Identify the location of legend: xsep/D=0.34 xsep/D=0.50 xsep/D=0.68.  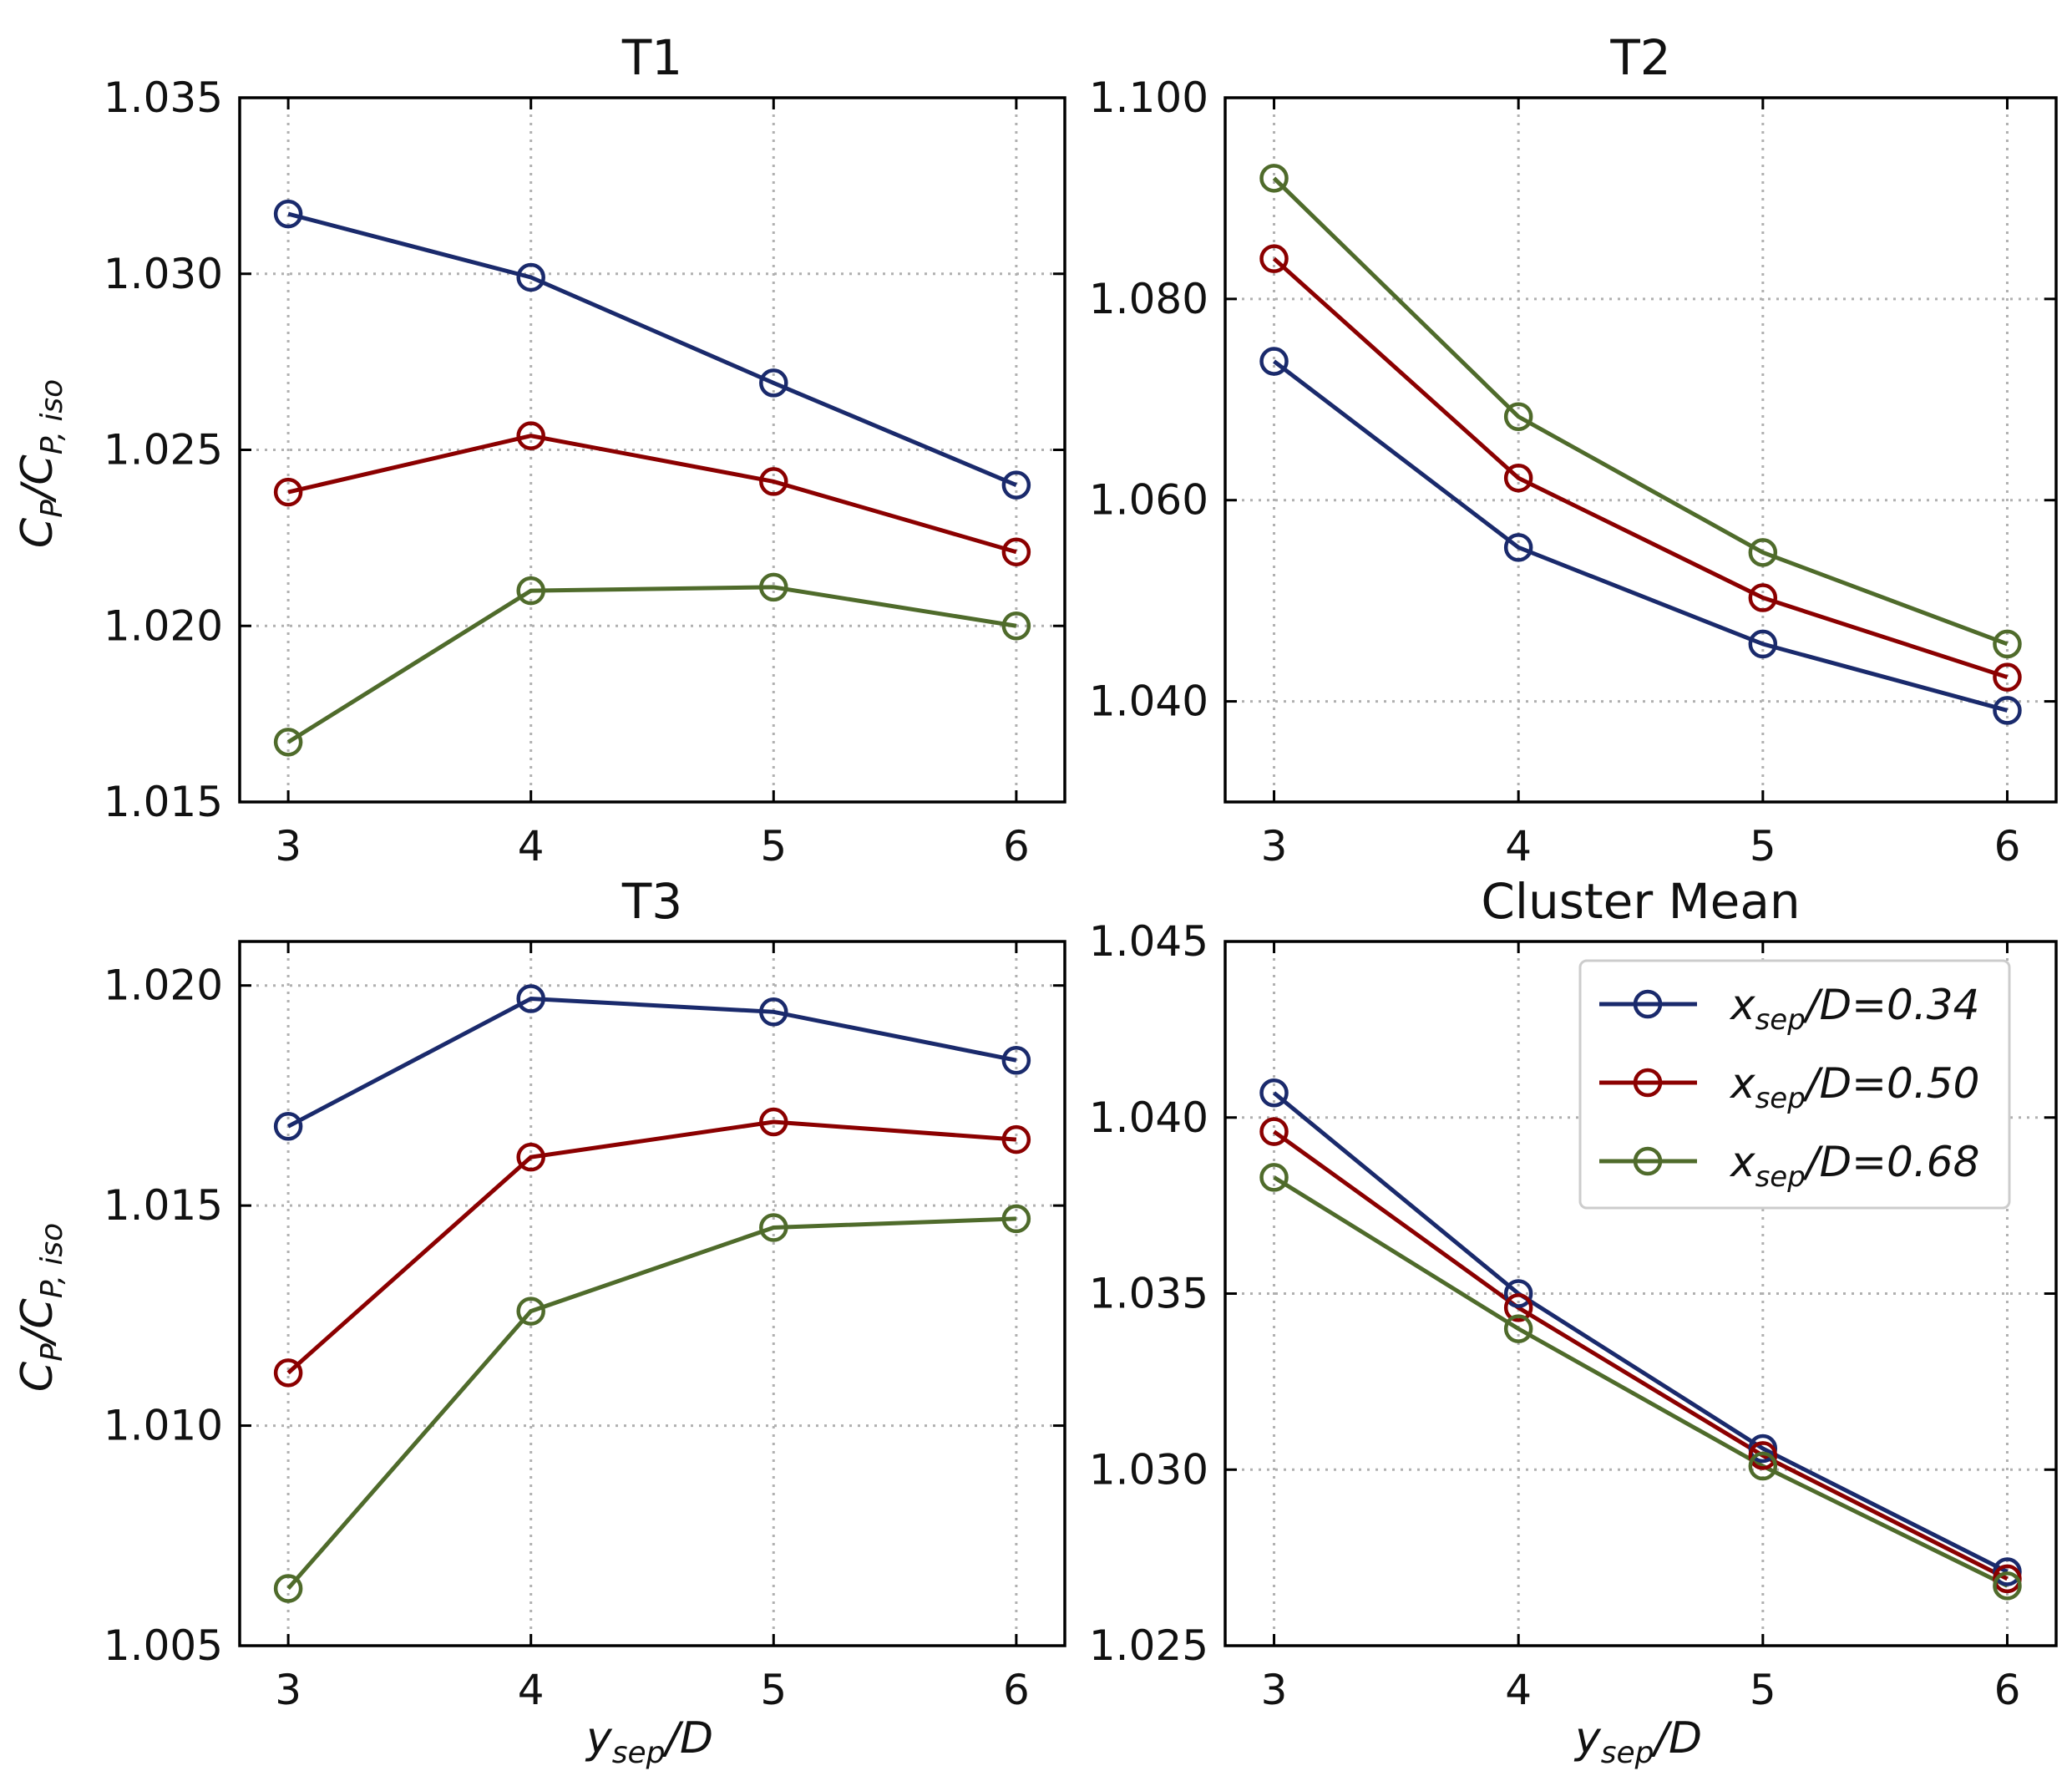
(1794, 1084).